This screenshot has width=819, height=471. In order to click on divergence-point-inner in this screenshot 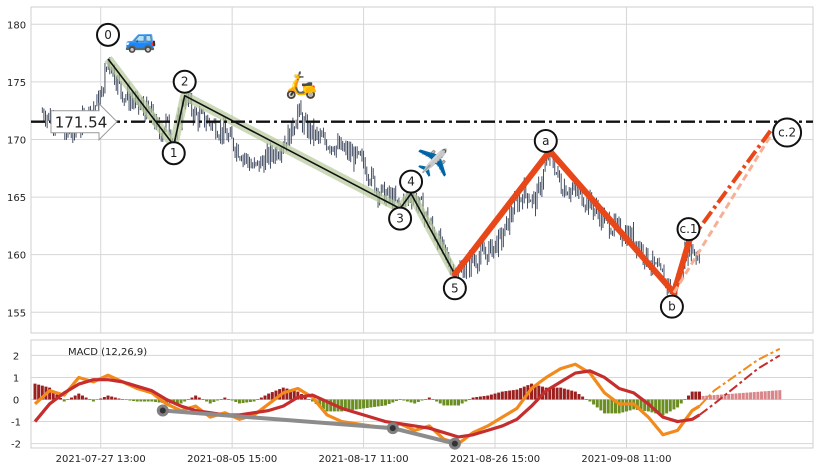, I will do `click(162, 410)`.